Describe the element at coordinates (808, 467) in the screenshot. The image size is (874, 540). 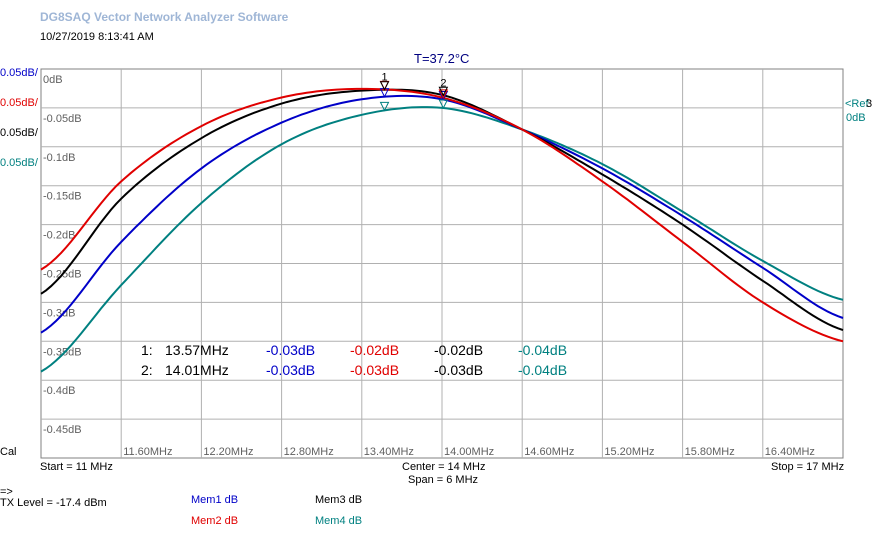
I see `stop-frequency: Stop = 17 MHz` at that location.